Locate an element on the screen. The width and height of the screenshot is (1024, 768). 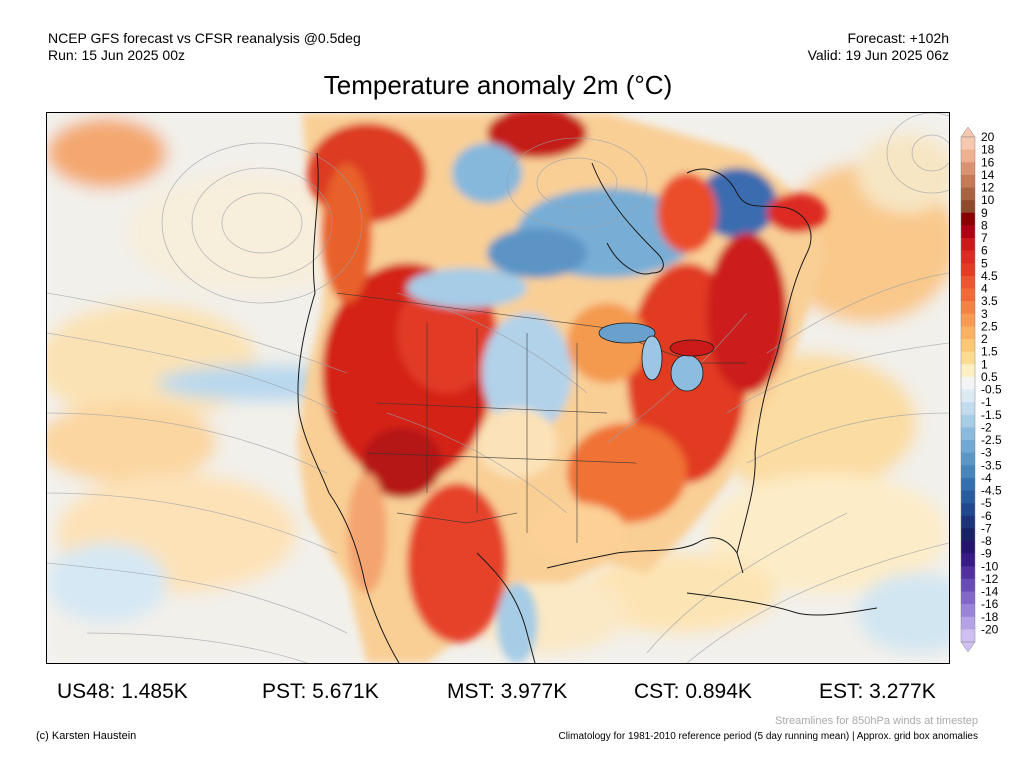
colorbar-label: 20 is located at coordinates (988, 137).